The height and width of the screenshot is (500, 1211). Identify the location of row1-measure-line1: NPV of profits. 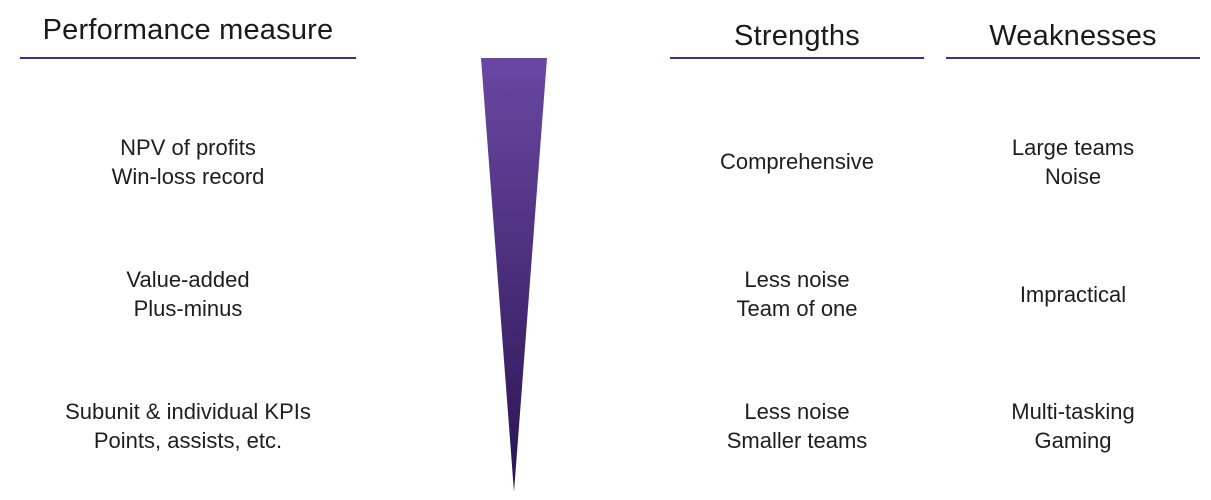
(188, 147).